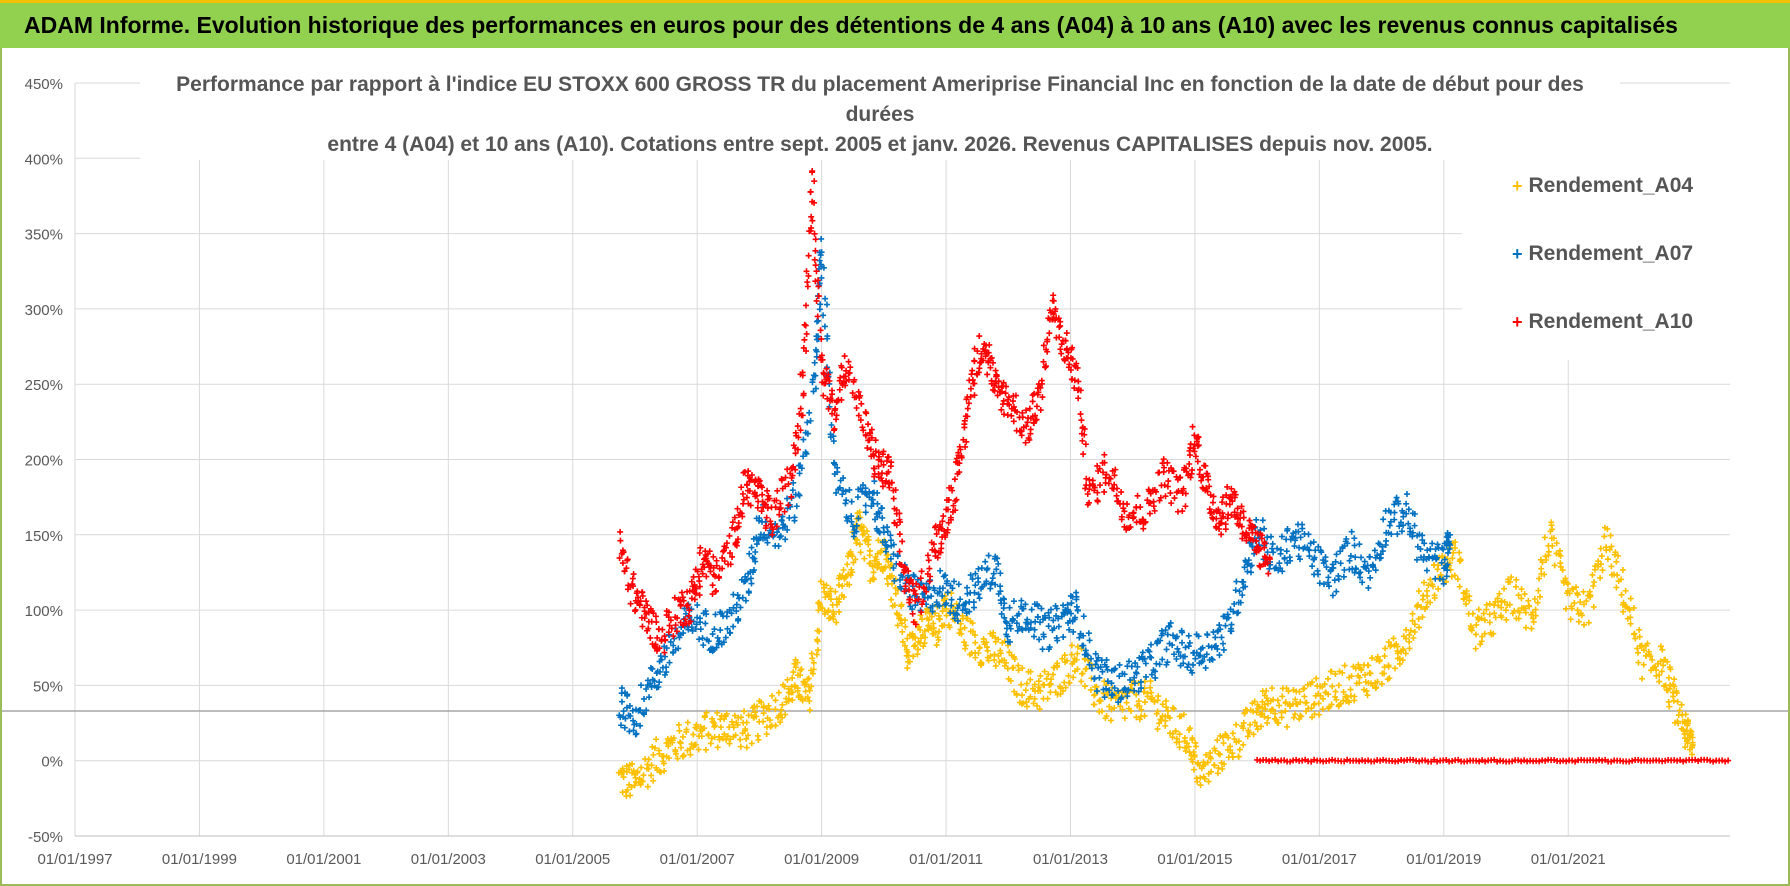 Image resolution: width=1790 pixels, height=886 pixels. Describe the element at coordinates (1602, 254) in the screenshot. I see `legend-item-a07: + Rendement_A07` at that location.